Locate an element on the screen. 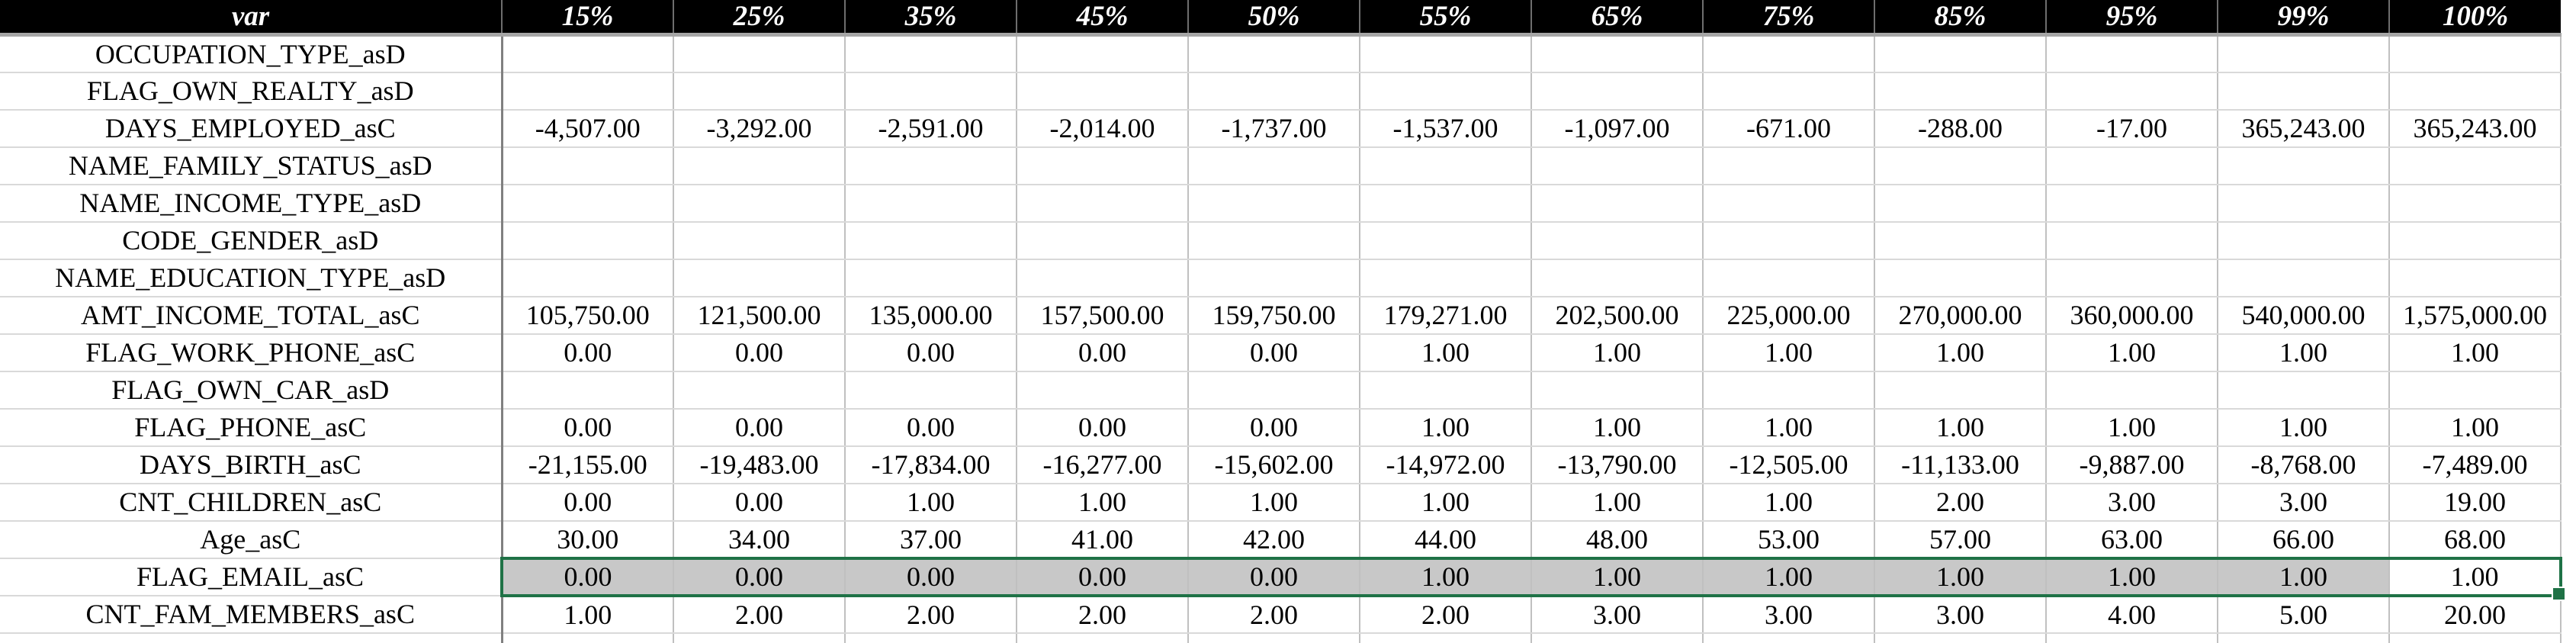 The height and width of the screenshot is (643, 2576). column-header-75pct: 75% is located at coordinates (1789, 18).